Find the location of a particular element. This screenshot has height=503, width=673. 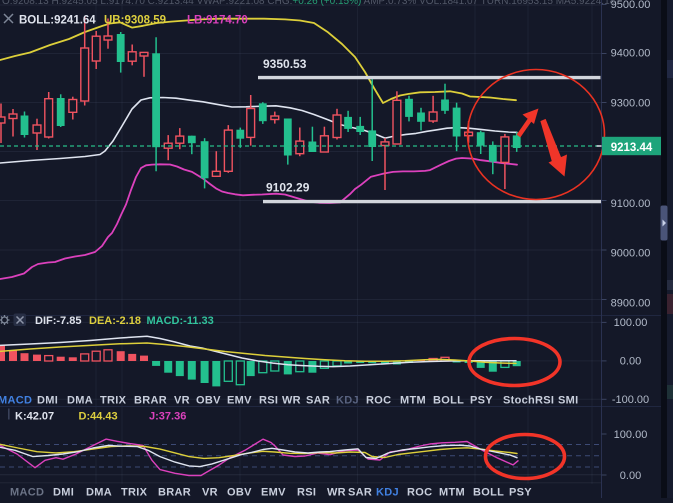

svg-text: D:44.43 is located at coordinates (98, 417).